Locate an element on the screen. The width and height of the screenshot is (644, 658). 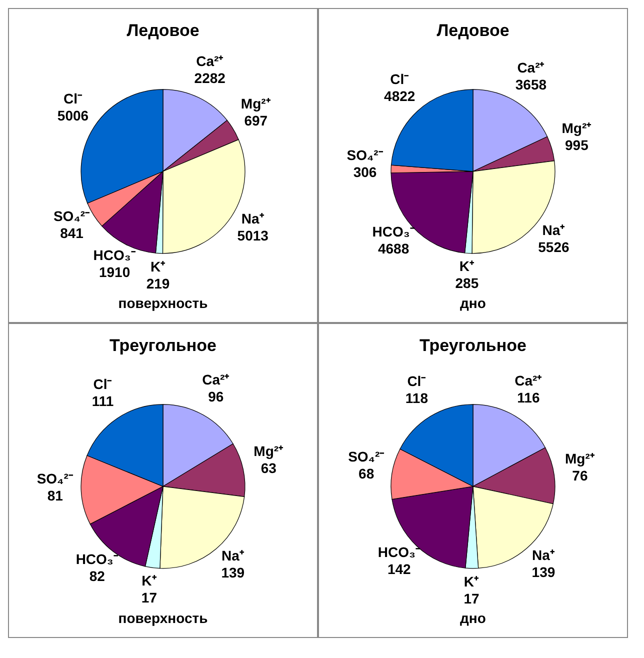
data-label: 118 is located at coordinates (416, 398).